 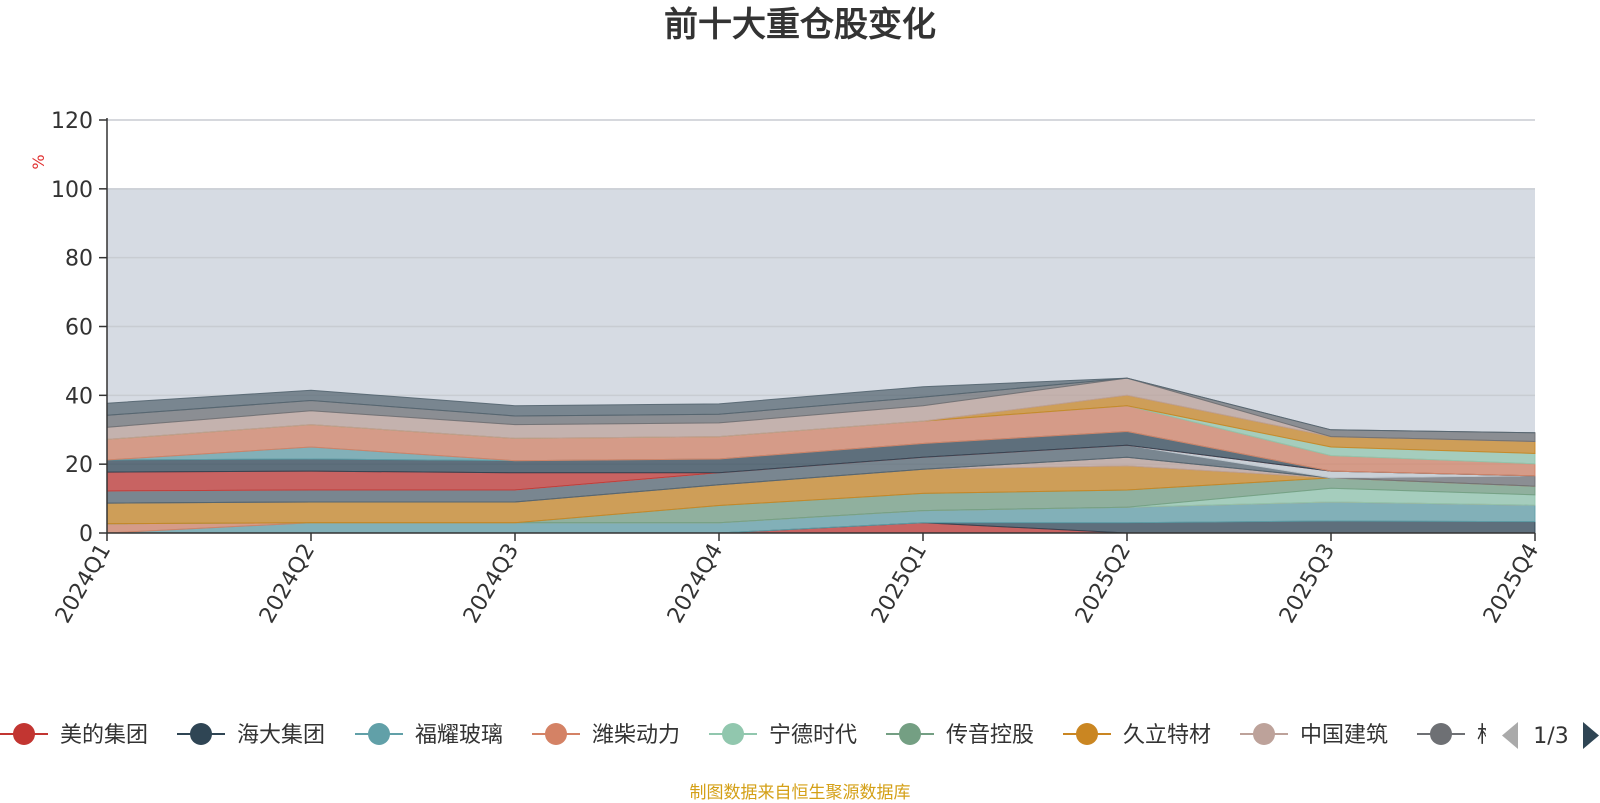 I want to click on y-tick-label: 20, so click(x=79, y=465).